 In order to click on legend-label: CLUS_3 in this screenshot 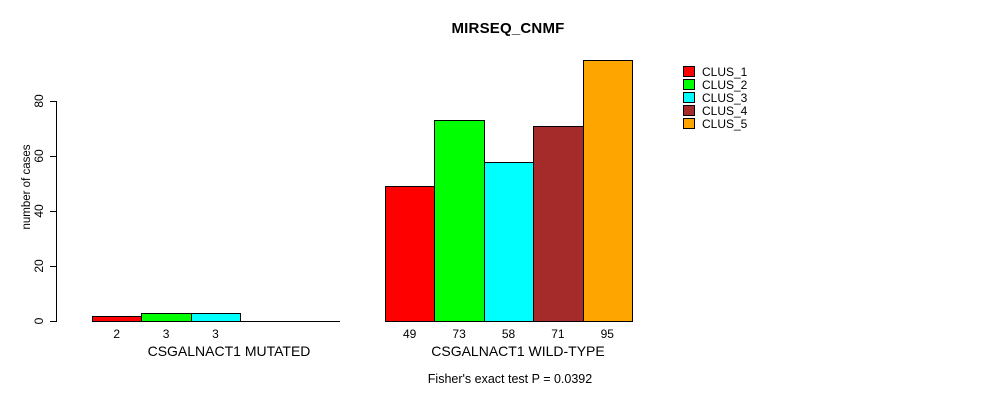, I will do `click(725, 97)`.